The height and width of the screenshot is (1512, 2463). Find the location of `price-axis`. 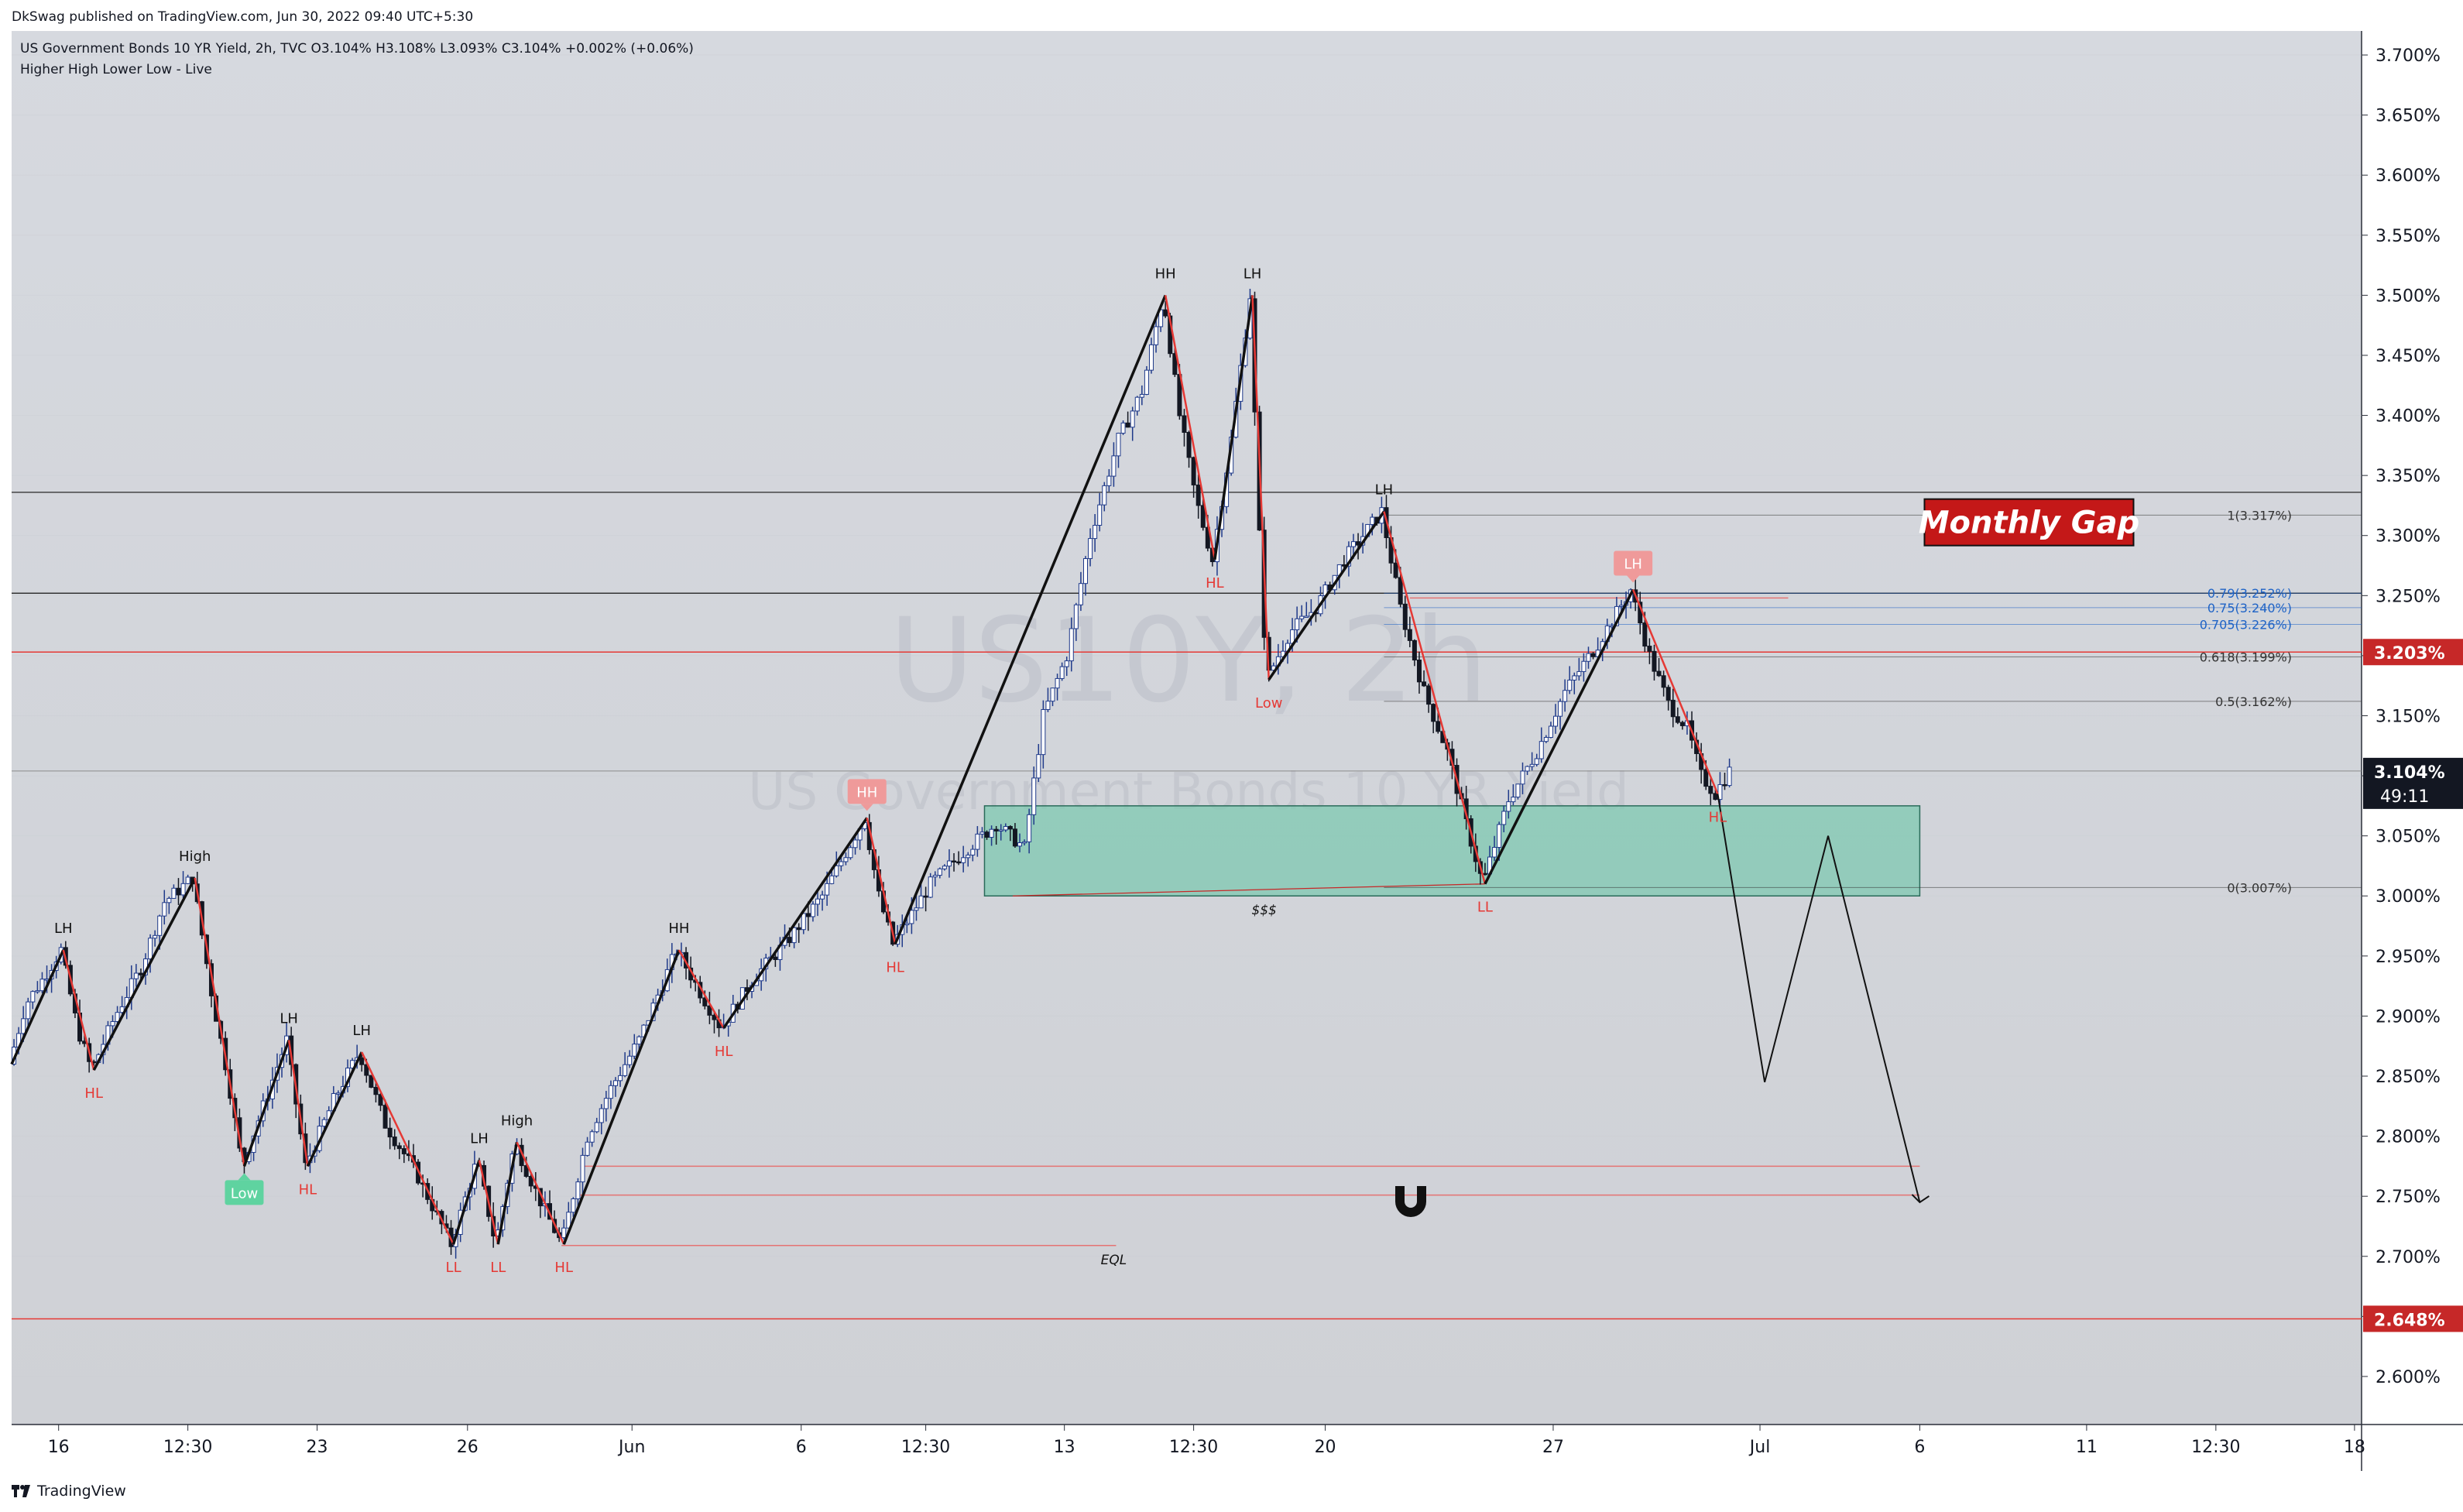

price-axis is located at coordinates (2413, 728).